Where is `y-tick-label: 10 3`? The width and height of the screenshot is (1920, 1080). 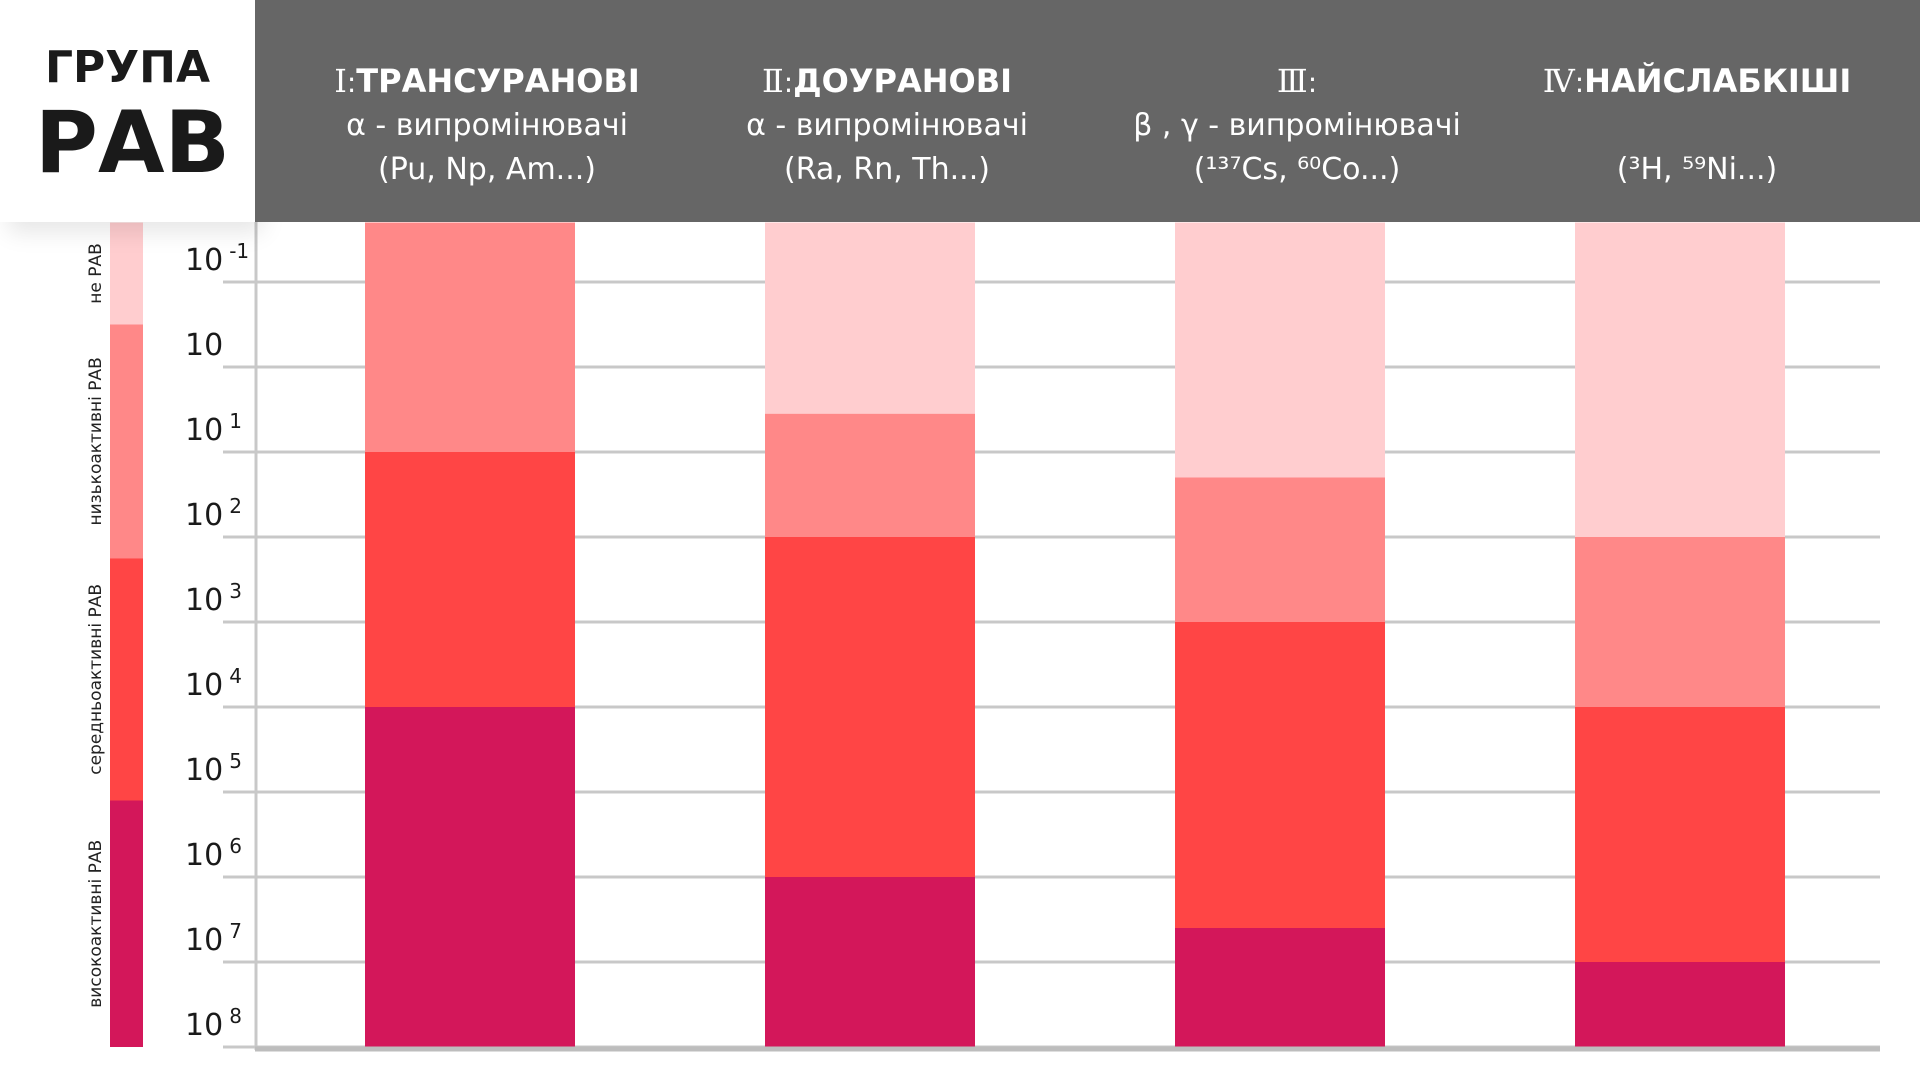
y-tick-label: 10 3 is located at coordinates (213, 598).